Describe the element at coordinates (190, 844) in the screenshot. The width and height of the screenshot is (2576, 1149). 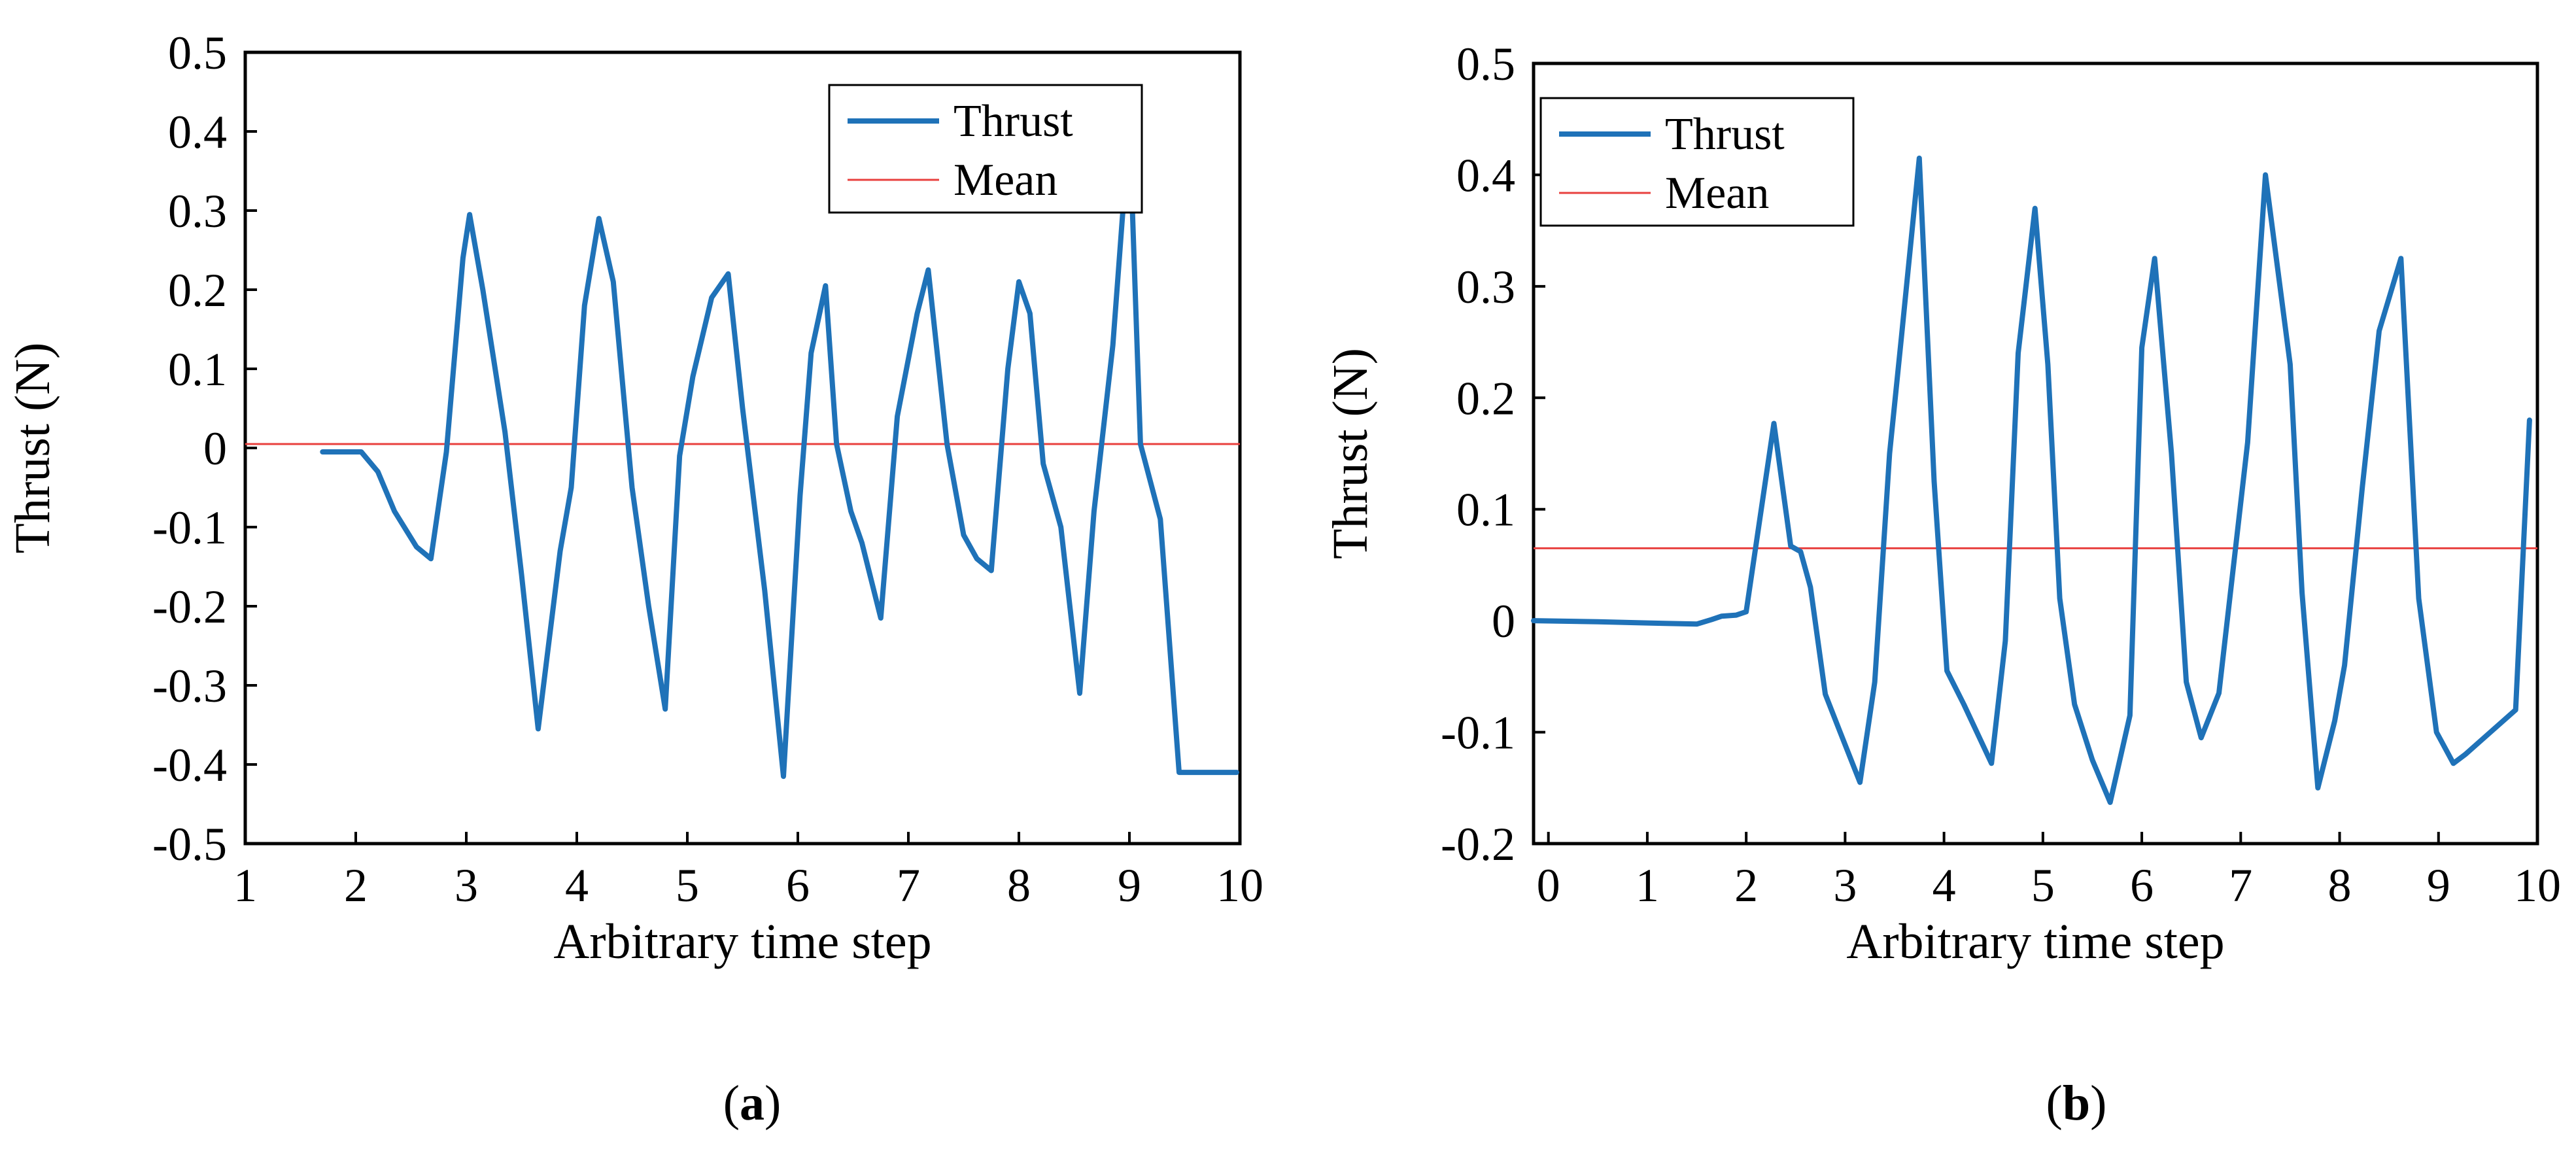
I see `y-tick-label: -0.5` at that location.